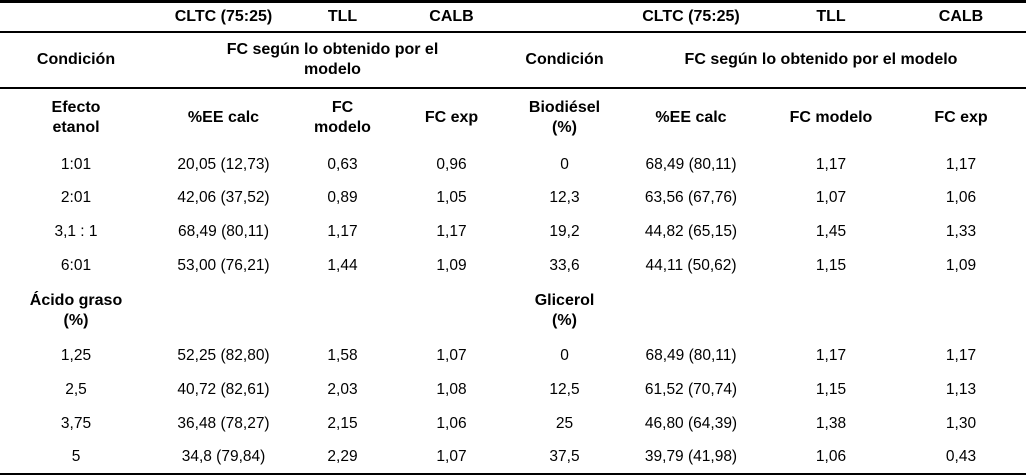  Describe the element at coordinates (564, 423) in the screenshot. I see `table-cell: 25` at that location.